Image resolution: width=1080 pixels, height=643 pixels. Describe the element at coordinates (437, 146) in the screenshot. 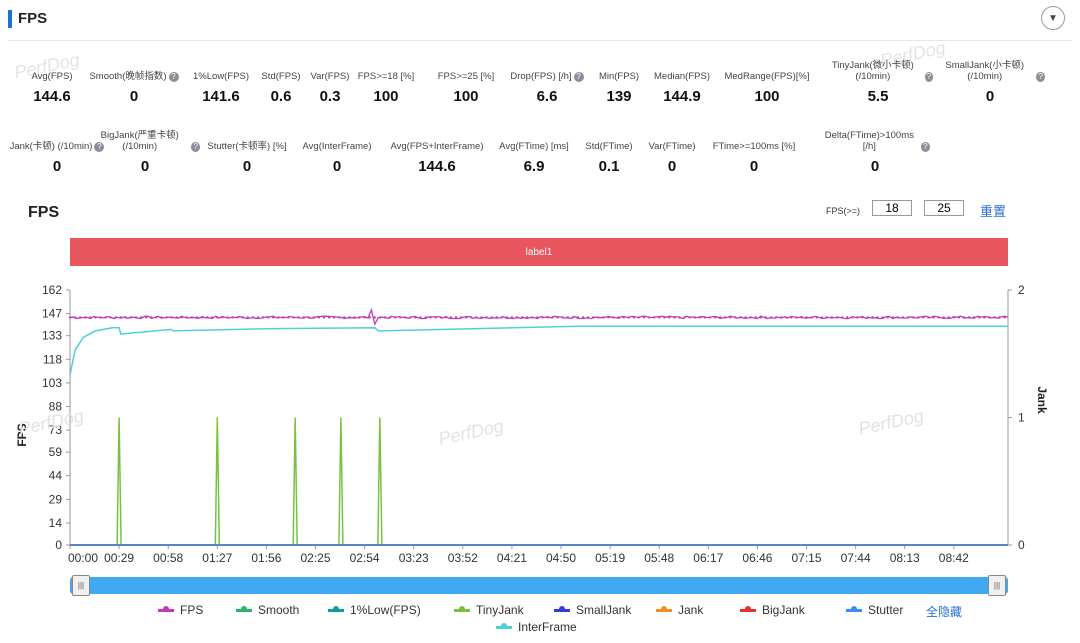

I see `metric-label: Avg(FPS+InterFrame)` at that location.